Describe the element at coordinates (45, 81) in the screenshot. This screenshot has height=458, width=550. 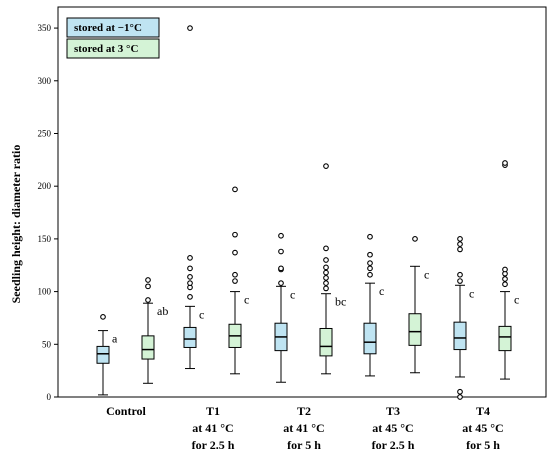
I see `y-tick-label: 300` at that location.